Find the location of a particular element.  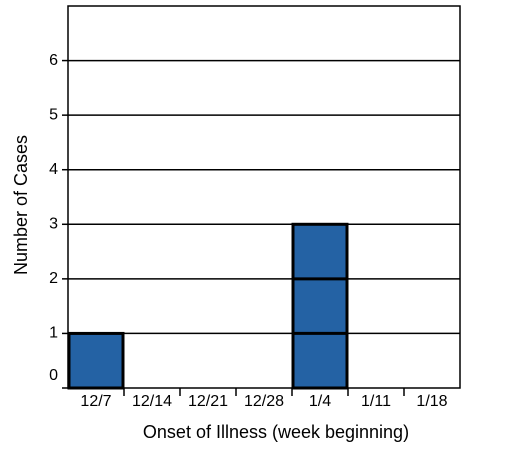

y-axis-label: Number of Cases is located at coordinates (21, 205).